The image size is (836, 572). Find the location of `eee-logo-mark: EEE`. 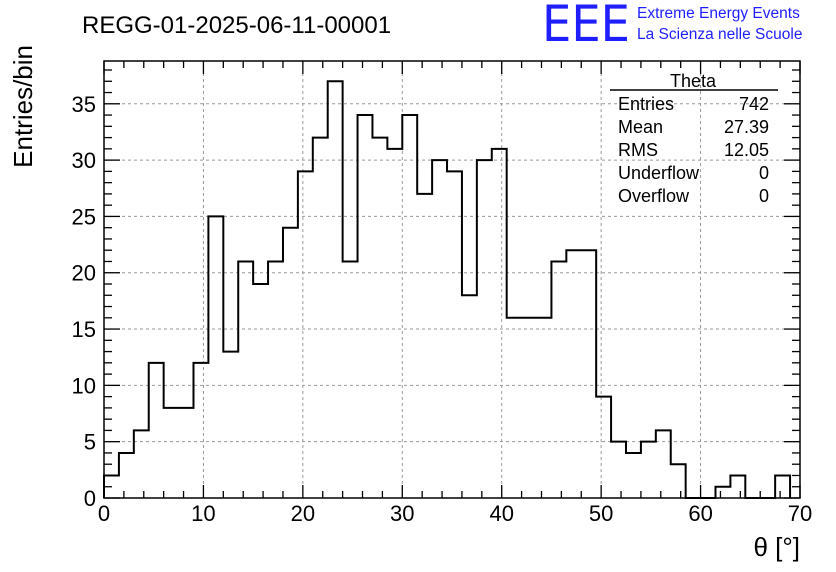

eee-logo-mark: EEE is located at coordinates (586, 26).